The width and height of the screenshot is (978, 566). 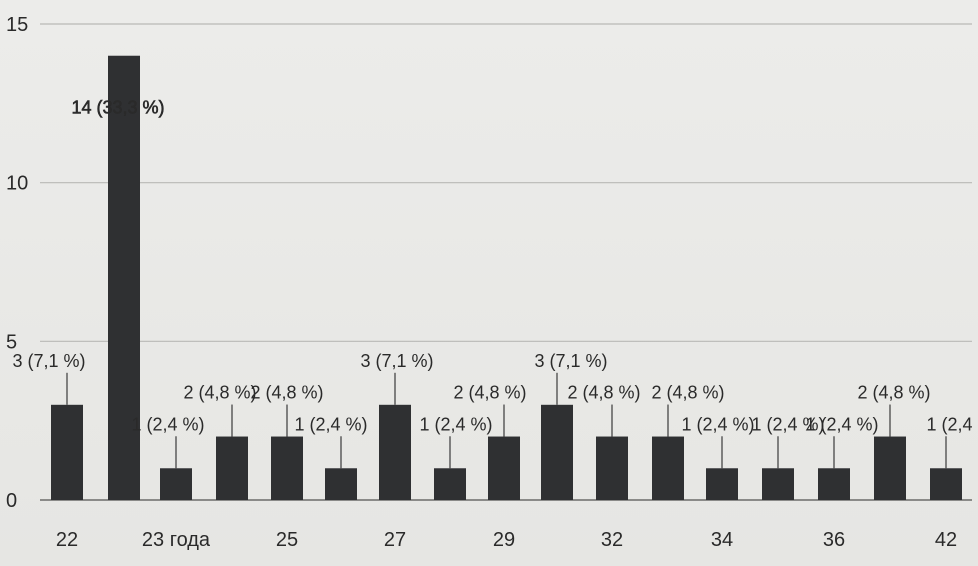 I want to click on y-tick-label-15: 15, so click(x=17, y=25).